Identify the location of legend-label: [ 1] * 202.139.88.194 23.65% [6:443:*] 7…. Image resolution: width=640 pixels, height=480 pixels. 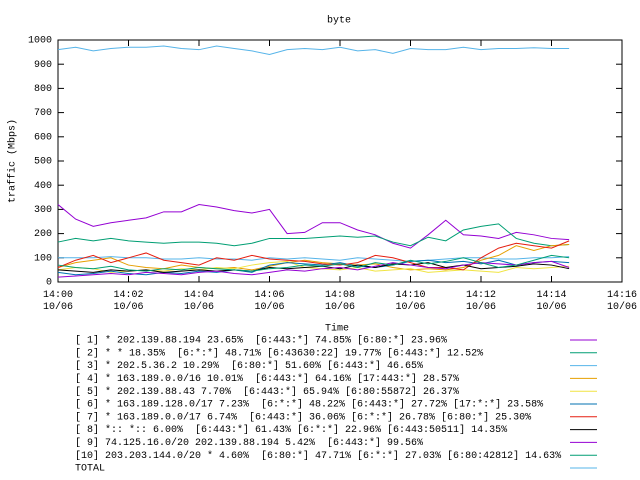
(261, 341).